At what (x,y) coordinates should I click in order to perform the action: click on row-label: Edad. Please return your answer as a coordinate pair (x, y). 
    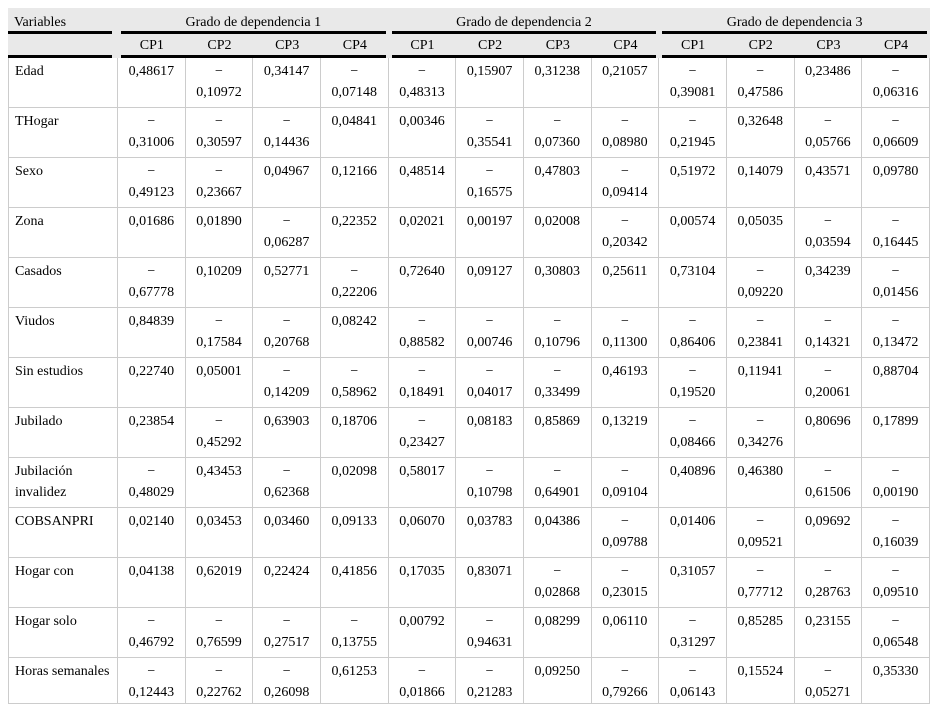
    Looking at the image, I should click on (63, 83).